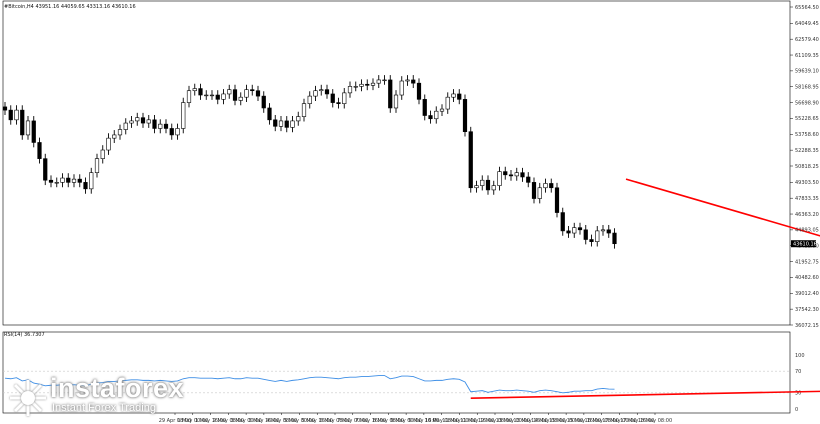 The height and width of the screenshot is (424, 820). Describe the element at coordinates (117, 394) in the screenshot. I see `instaforex-logo: instaforex Instant Forex Trading` at that location.